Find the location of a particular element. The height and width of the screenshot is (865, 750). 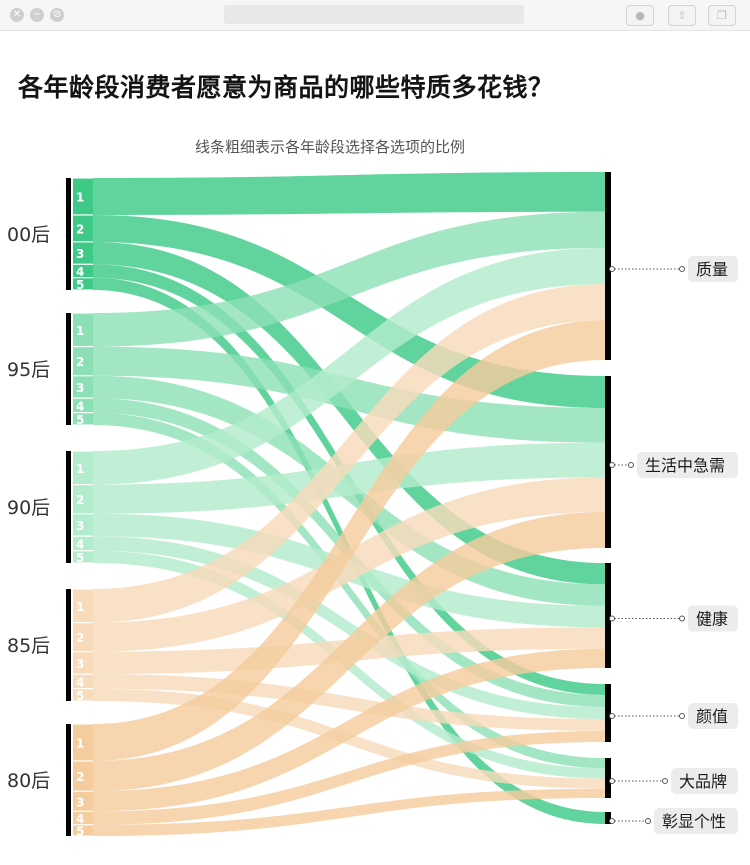

window-icon: ❐ is located at coordinates (722, 15).